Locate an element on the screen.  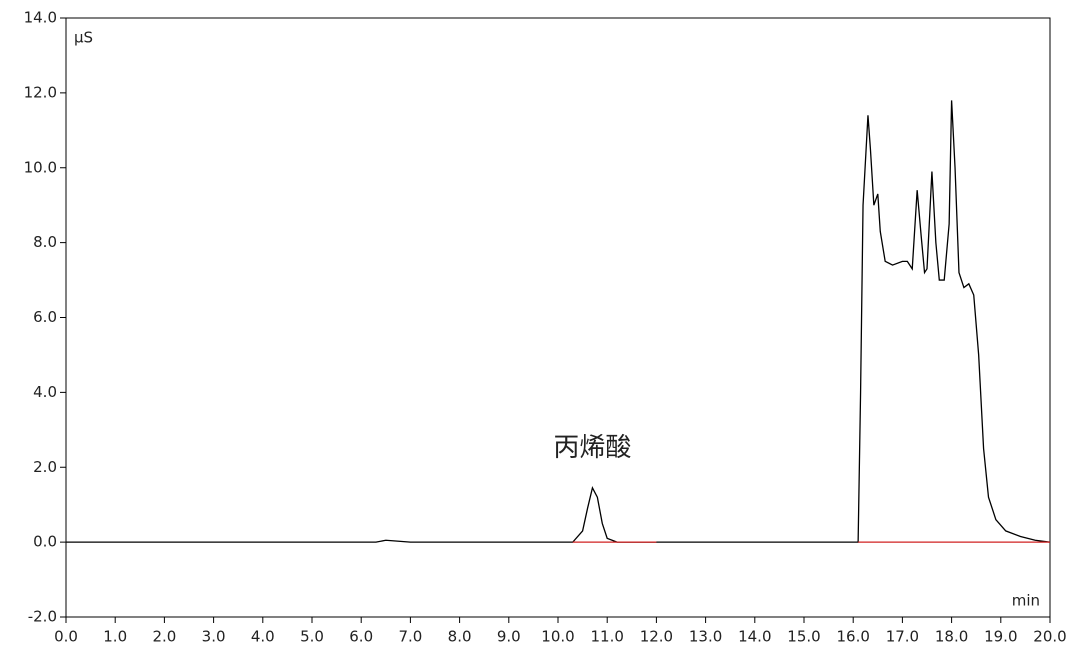
y-tick-label: 12.0 is located at coordinates (40, 92).